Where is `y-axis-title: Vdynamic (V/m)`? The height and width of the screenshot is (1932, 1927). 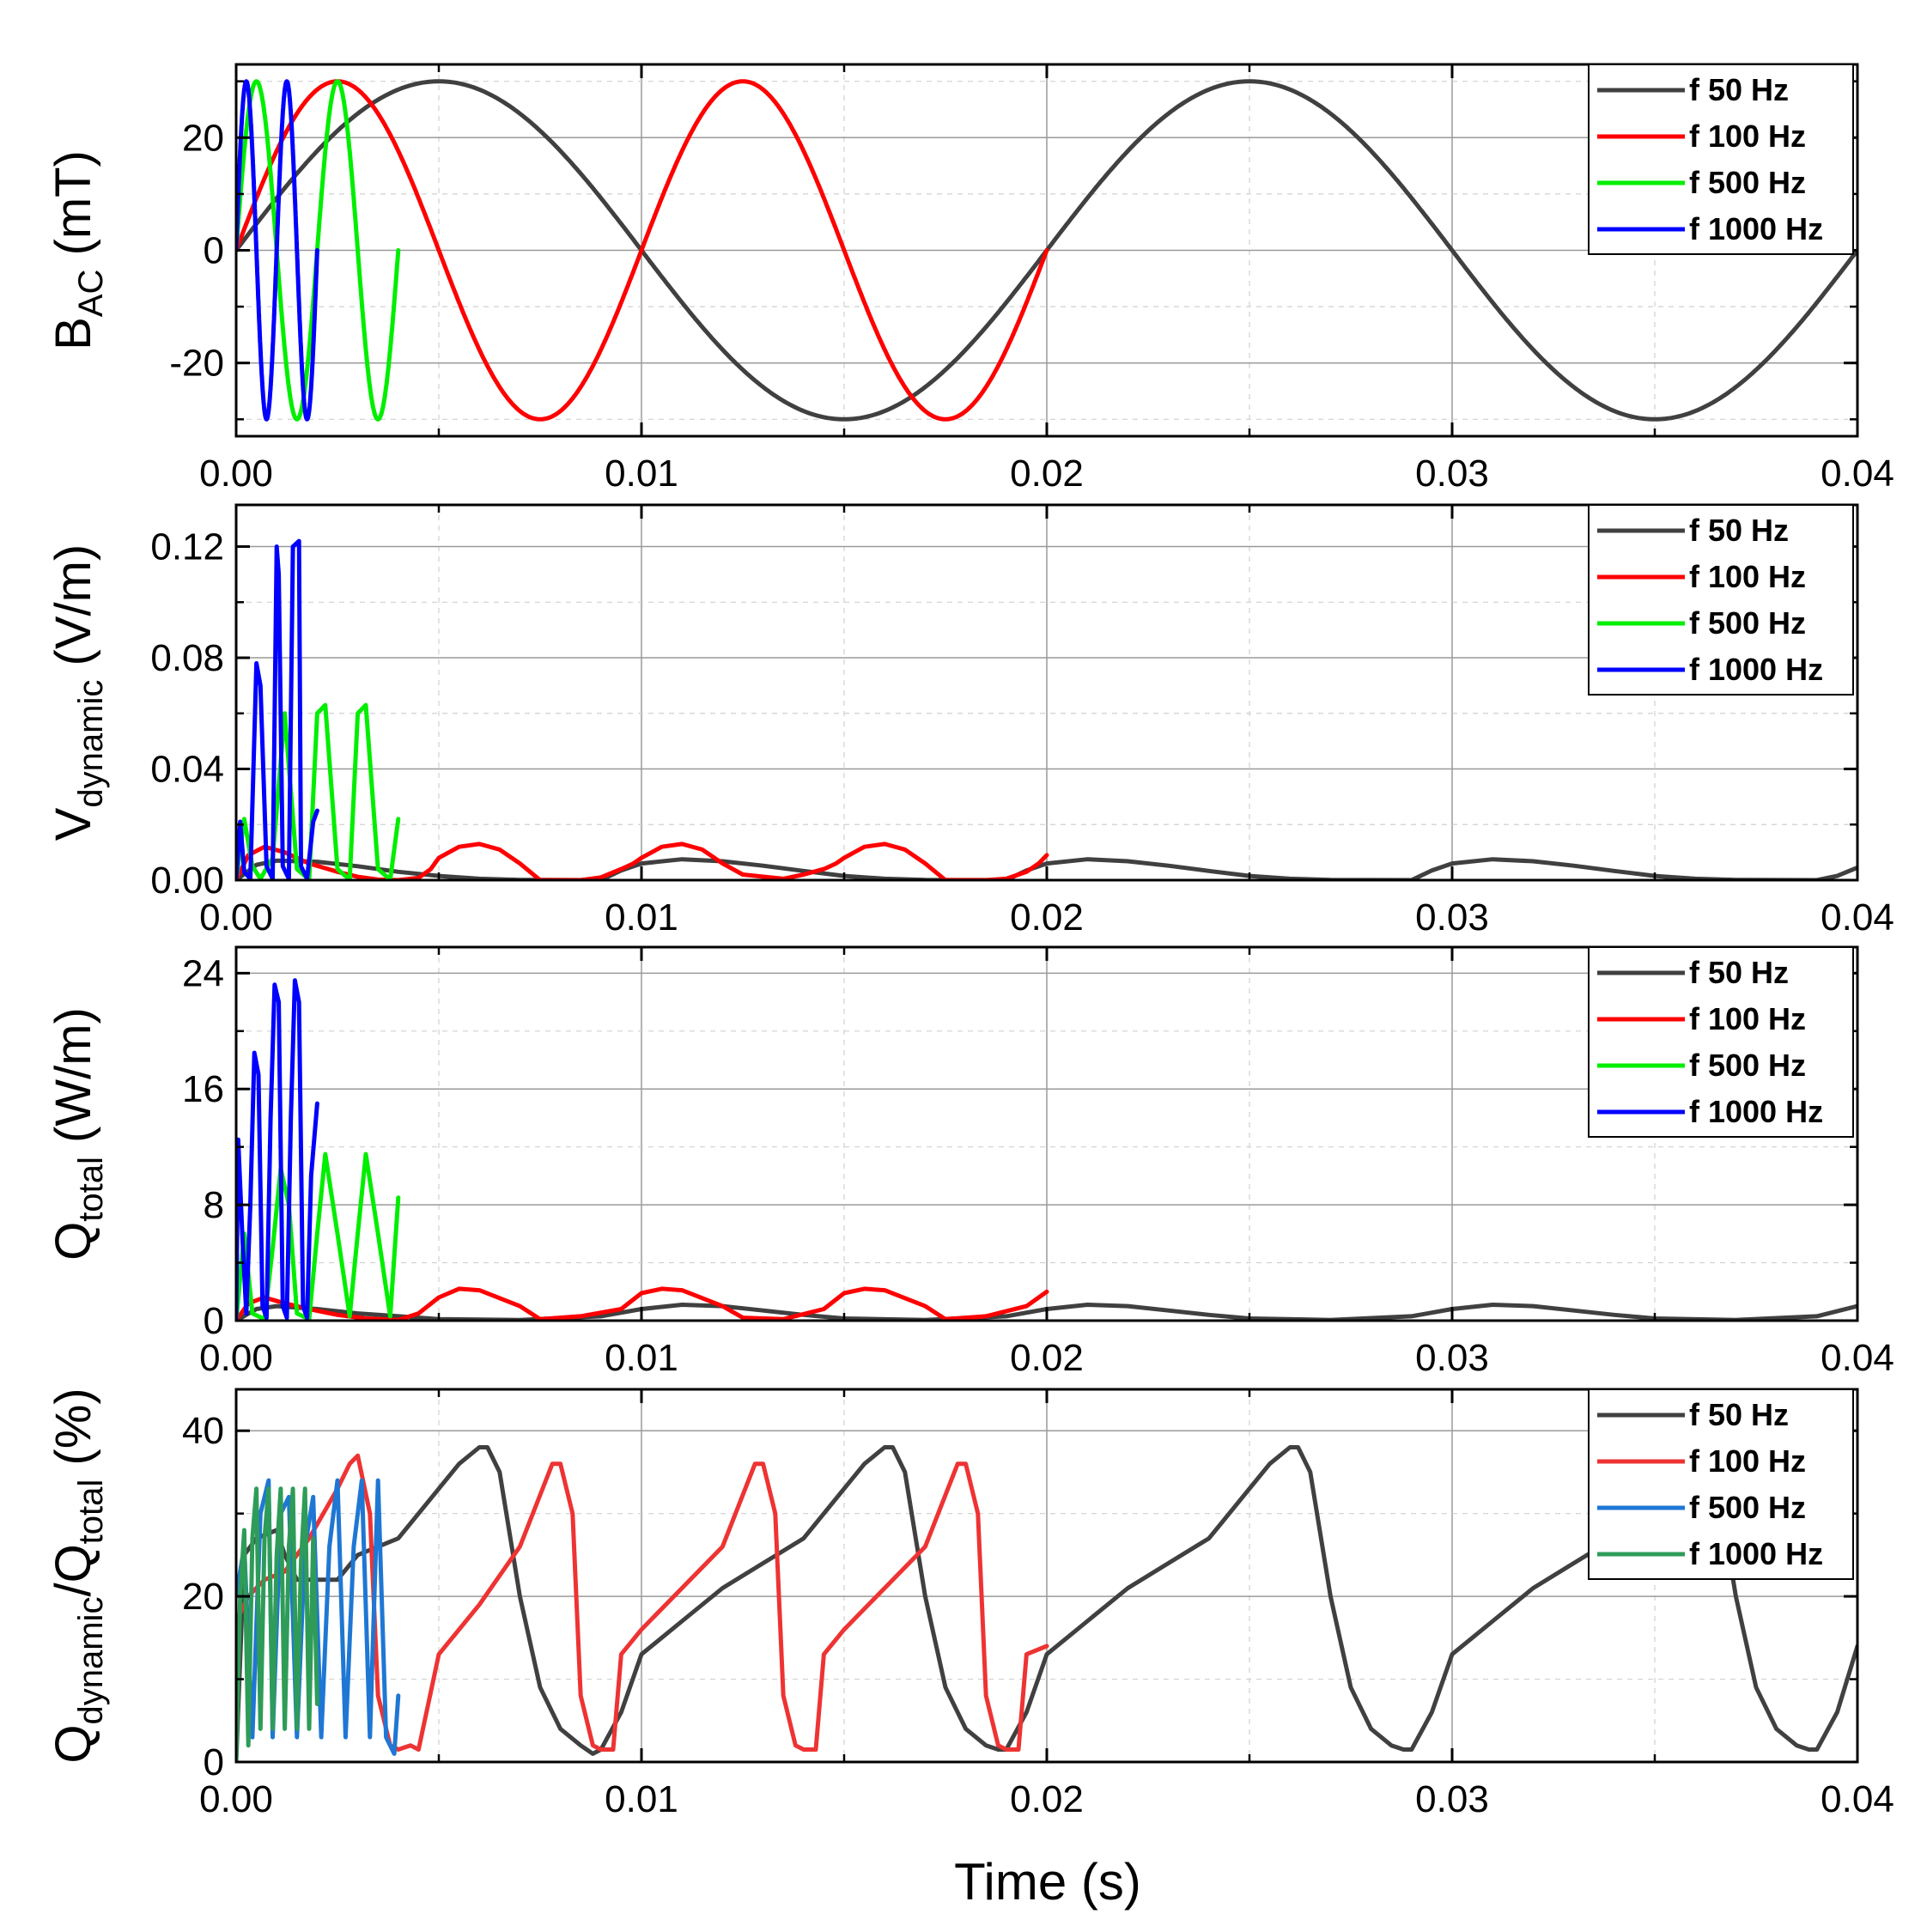 y-axis-title: Vdynamic (V/m) is located at coordinates (78, 693).